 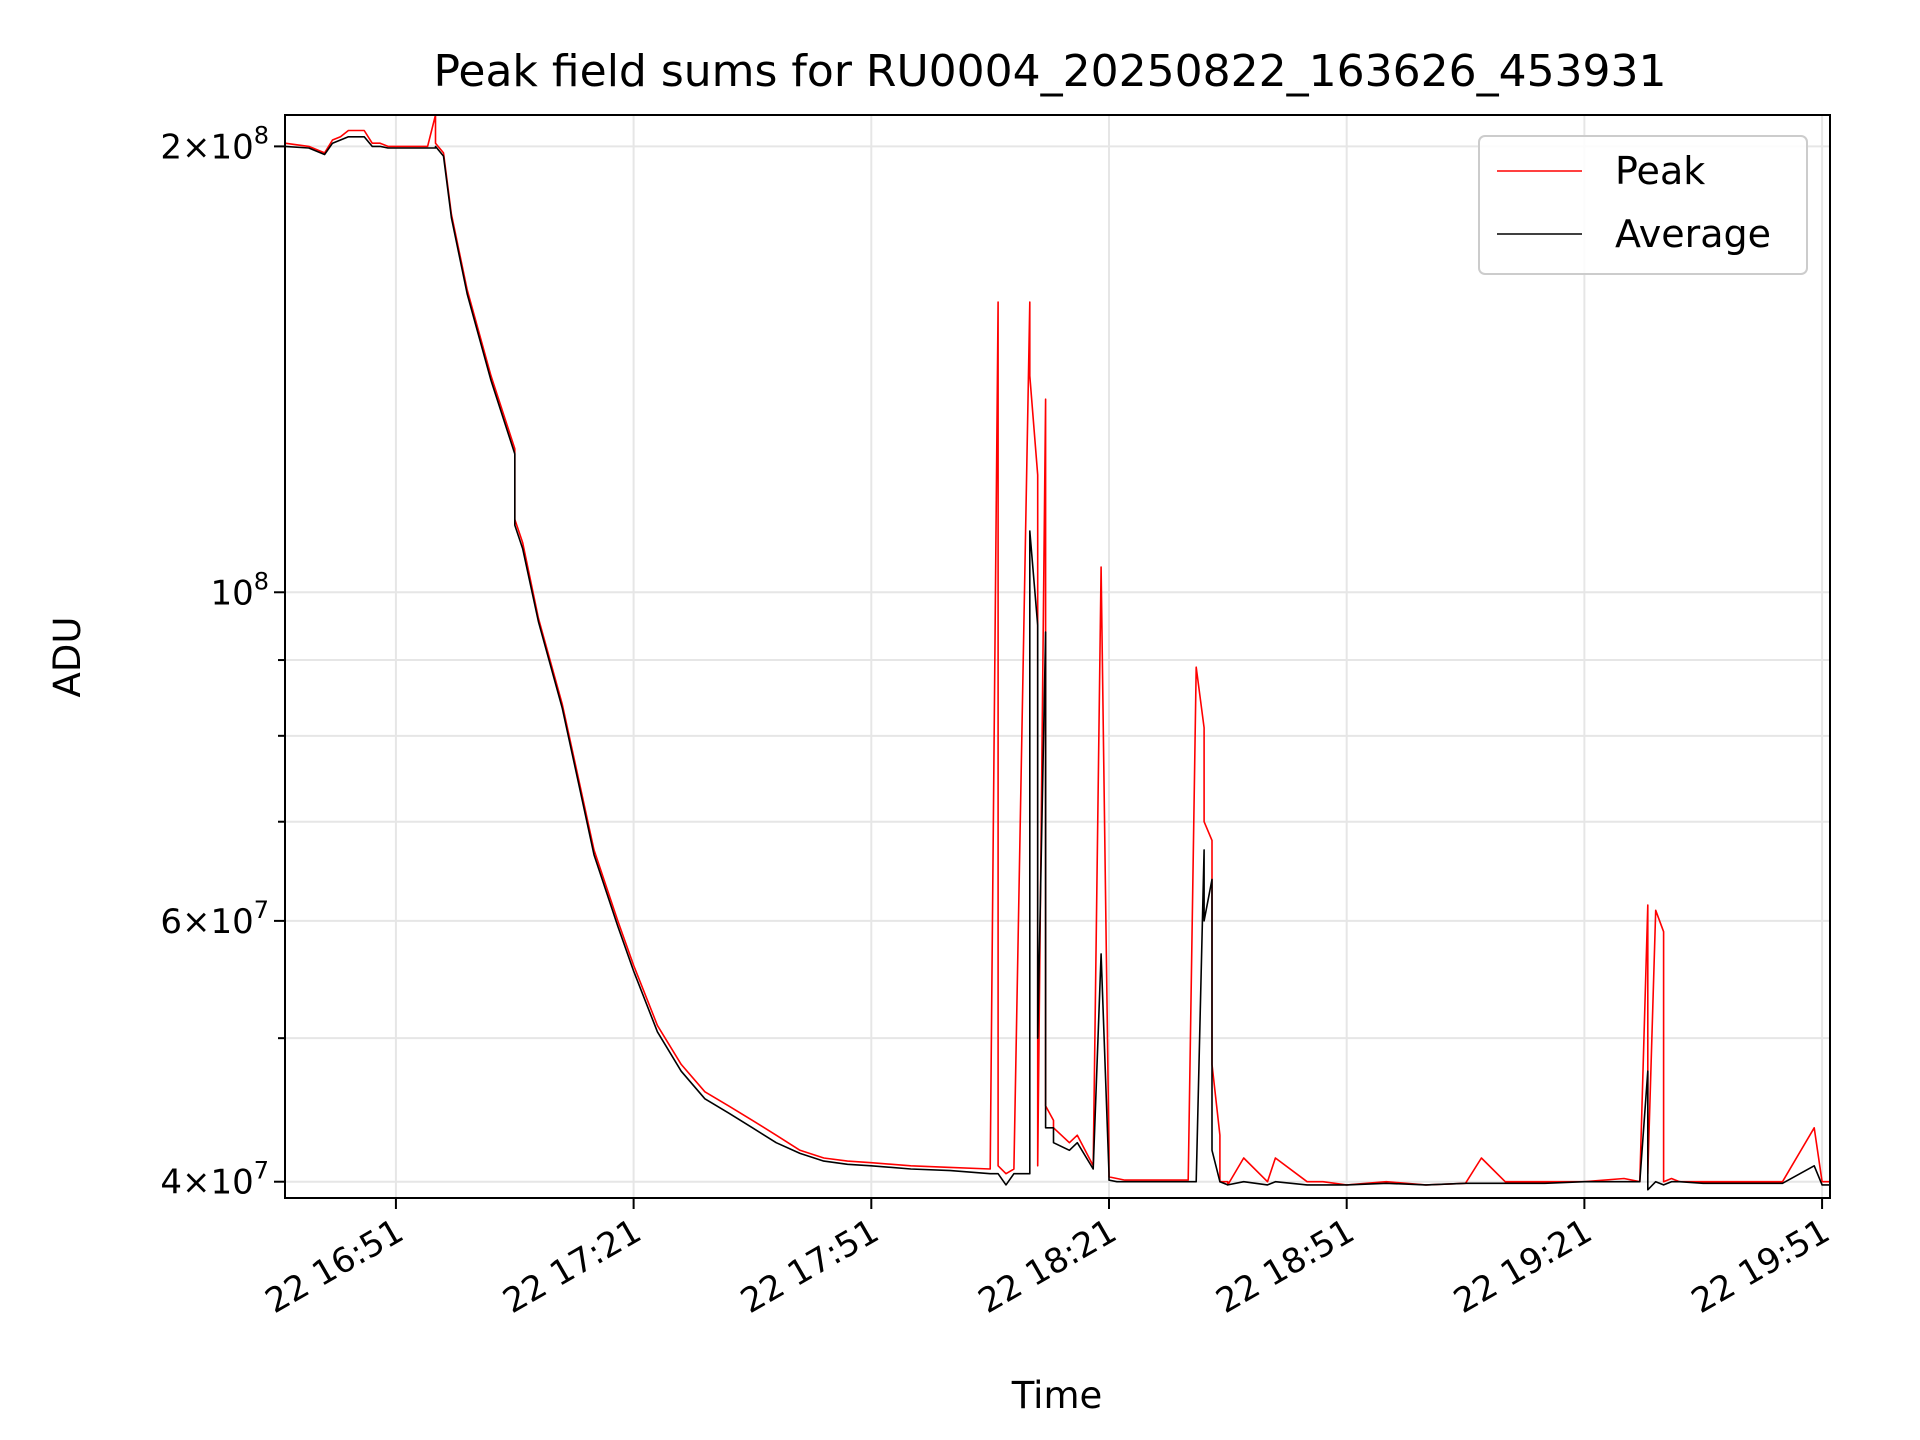 What do you see at coordinates (1643, 205) in the screenshot?
I see `legend: Peak Average` at bounding box center [1643, 205].